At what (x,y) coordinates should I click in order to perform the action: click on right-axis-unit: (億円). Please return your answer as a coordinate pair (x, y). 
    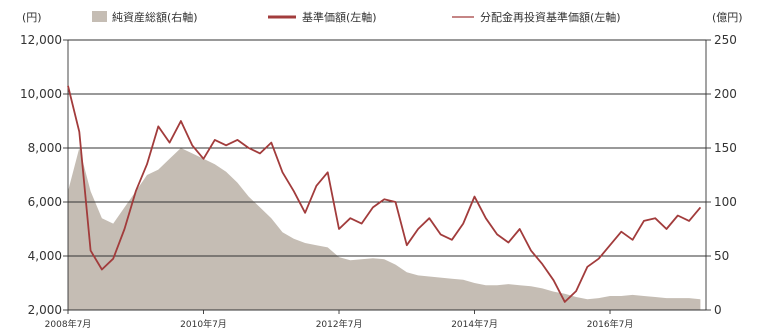
    Looking at the image, I should click on (727, 17).